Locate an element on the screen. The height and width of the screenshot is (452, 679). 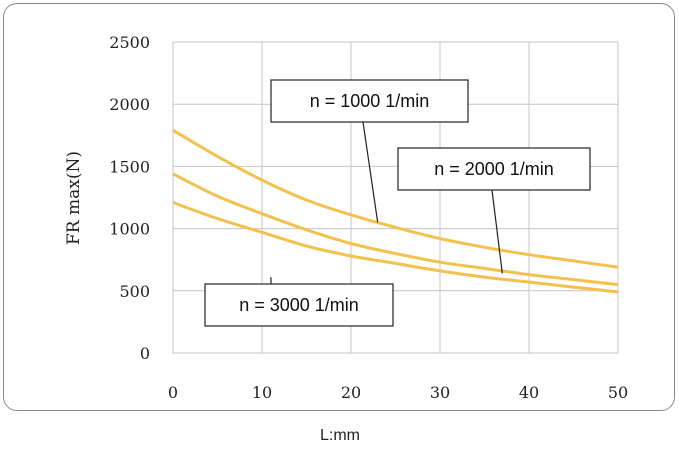
x-tick-label-40: 40 is located at coordinates (529, 392).